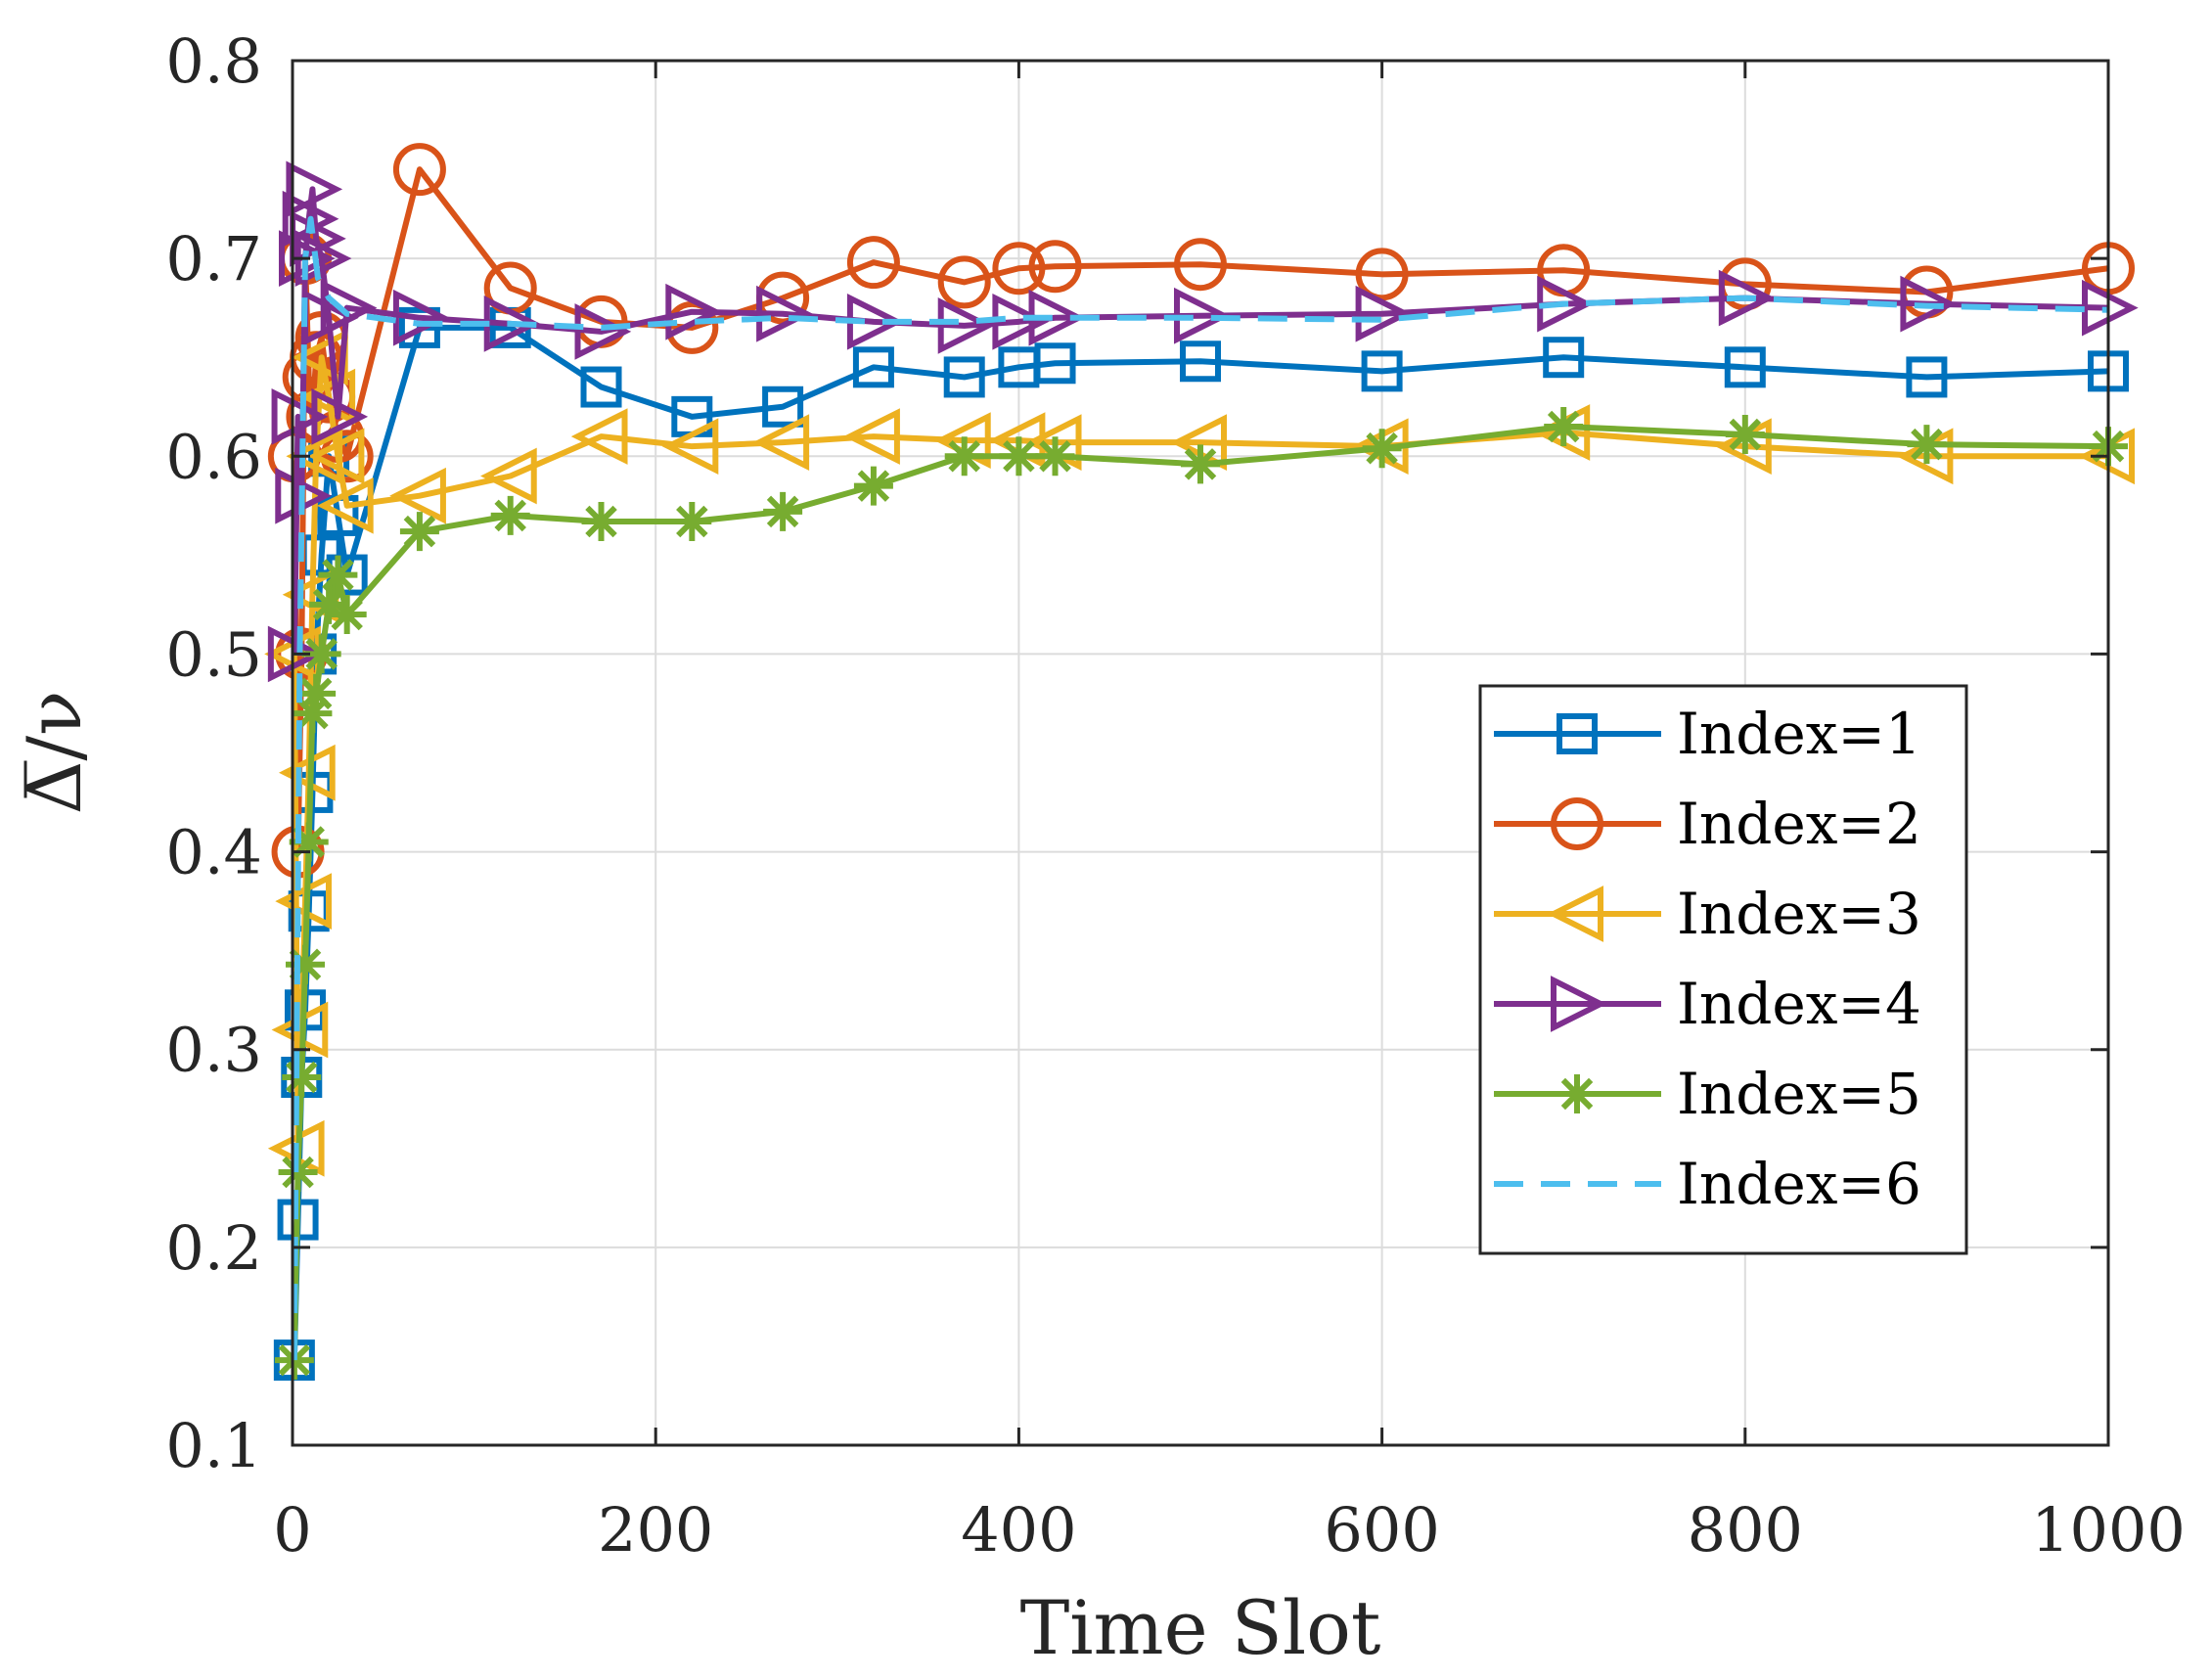 This screenshot has height=1680, width=2211. What do you see at coordinates (2108, 1530) in the screenshot?
I see `x-tick-label: 1000` at bounding box center [2108, 1530].